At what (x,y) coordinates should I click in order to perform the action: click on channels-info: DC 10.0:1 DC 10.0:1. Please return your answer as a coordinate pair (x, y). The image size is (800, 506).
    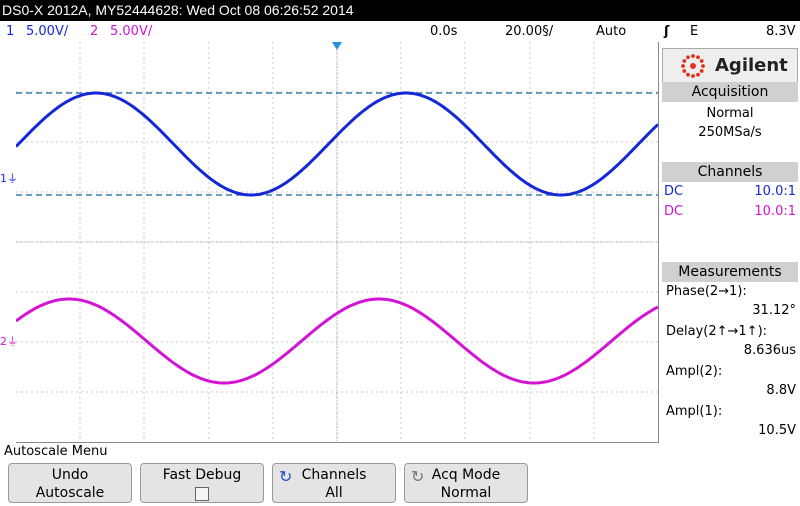
    Looking at the image, I should click on (730, 204).